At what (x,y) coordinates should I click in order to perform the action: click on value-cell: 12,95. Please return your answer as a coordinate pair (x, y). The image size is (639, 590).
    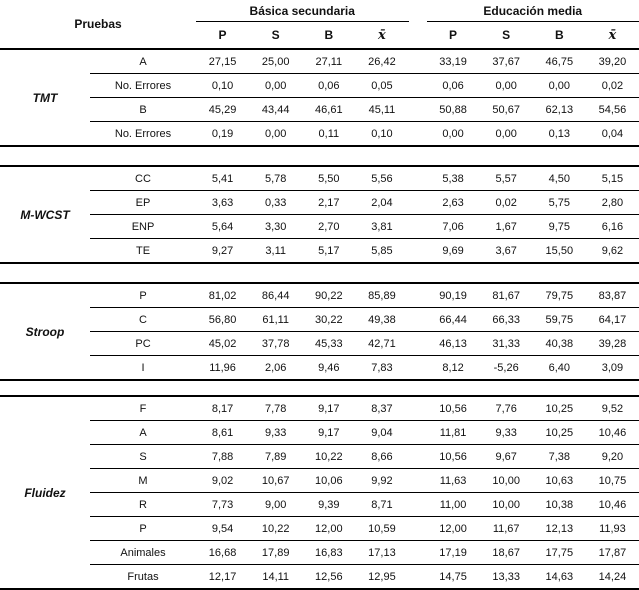
    Looking at the image, I should click on (382, 576).